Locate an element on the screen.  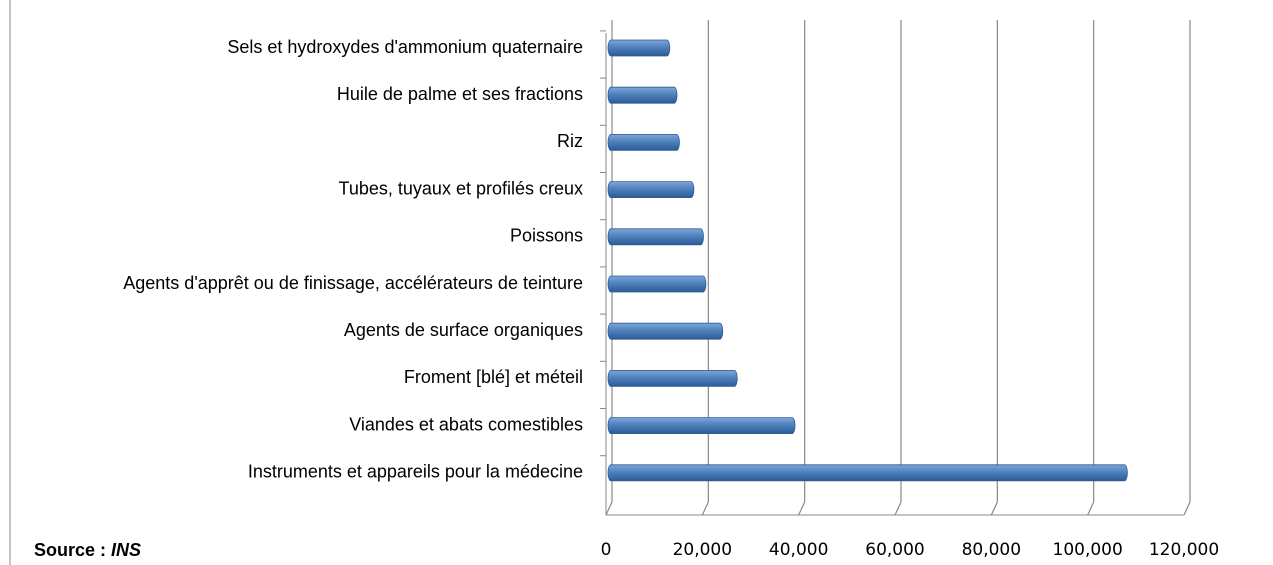
source: Source : INS is located at coordinates (87, 550).